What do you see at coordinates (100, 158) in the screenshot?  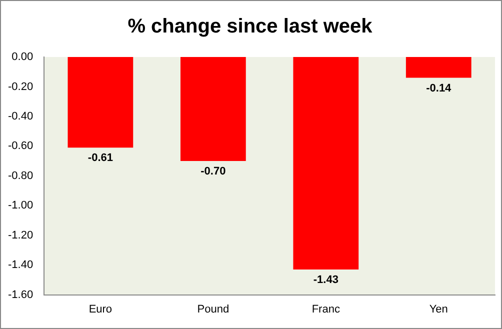 I see `data-label: -0.61` at bounding box center [100, 158].